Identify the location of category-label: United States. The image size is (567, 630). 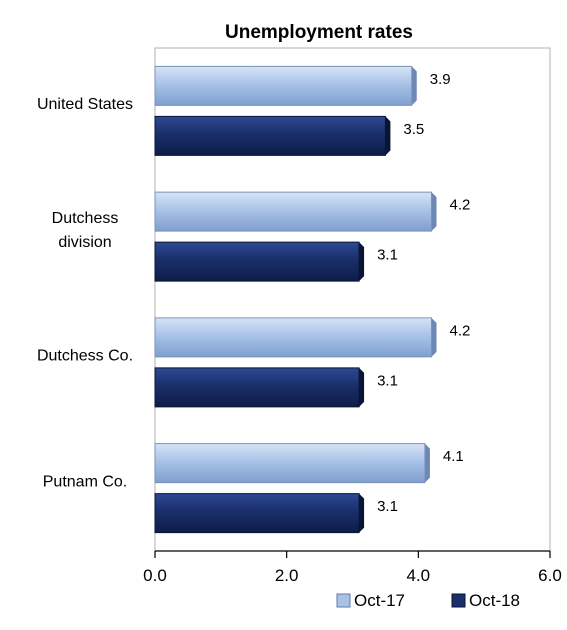
(85, 104).